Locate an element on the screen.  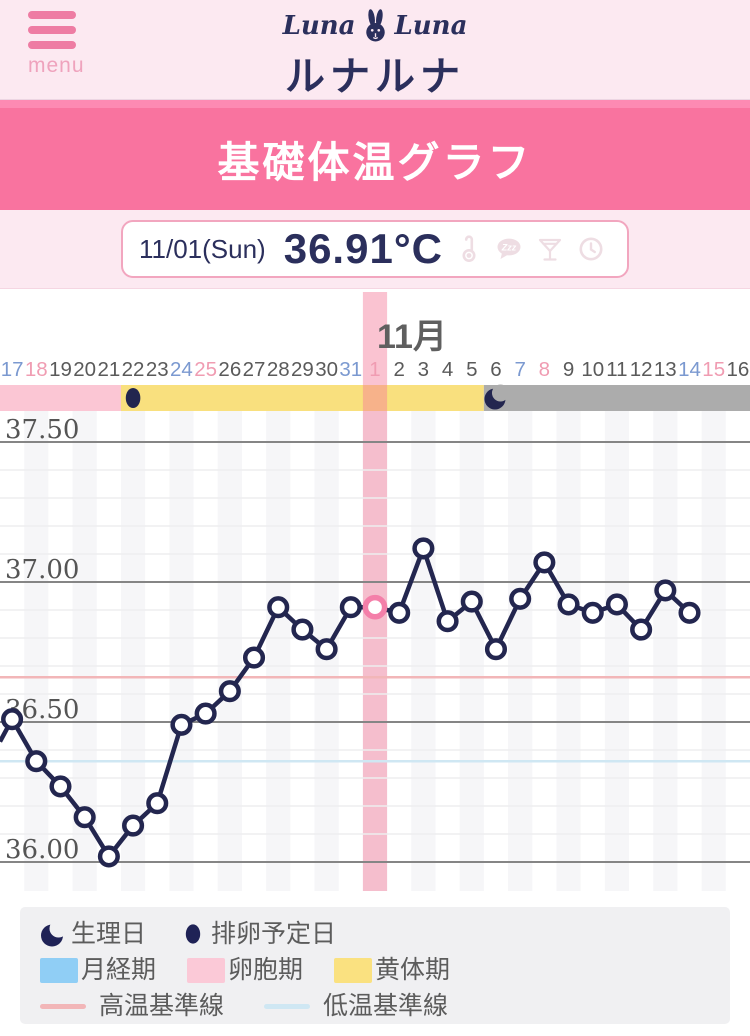
date-label: 21 is located at coordinates (108, 369).